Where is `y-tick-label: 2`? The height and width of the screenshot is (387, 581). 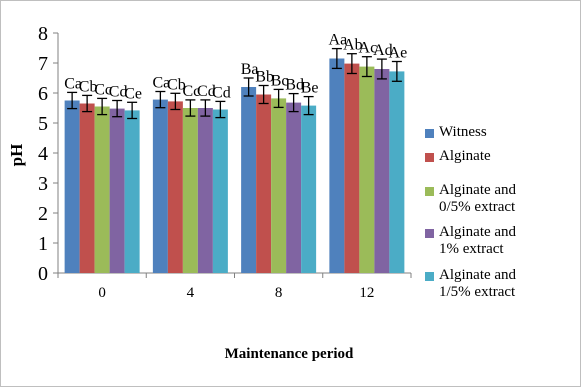 y-tick-label: 2 is located at coordinates (43, 214).